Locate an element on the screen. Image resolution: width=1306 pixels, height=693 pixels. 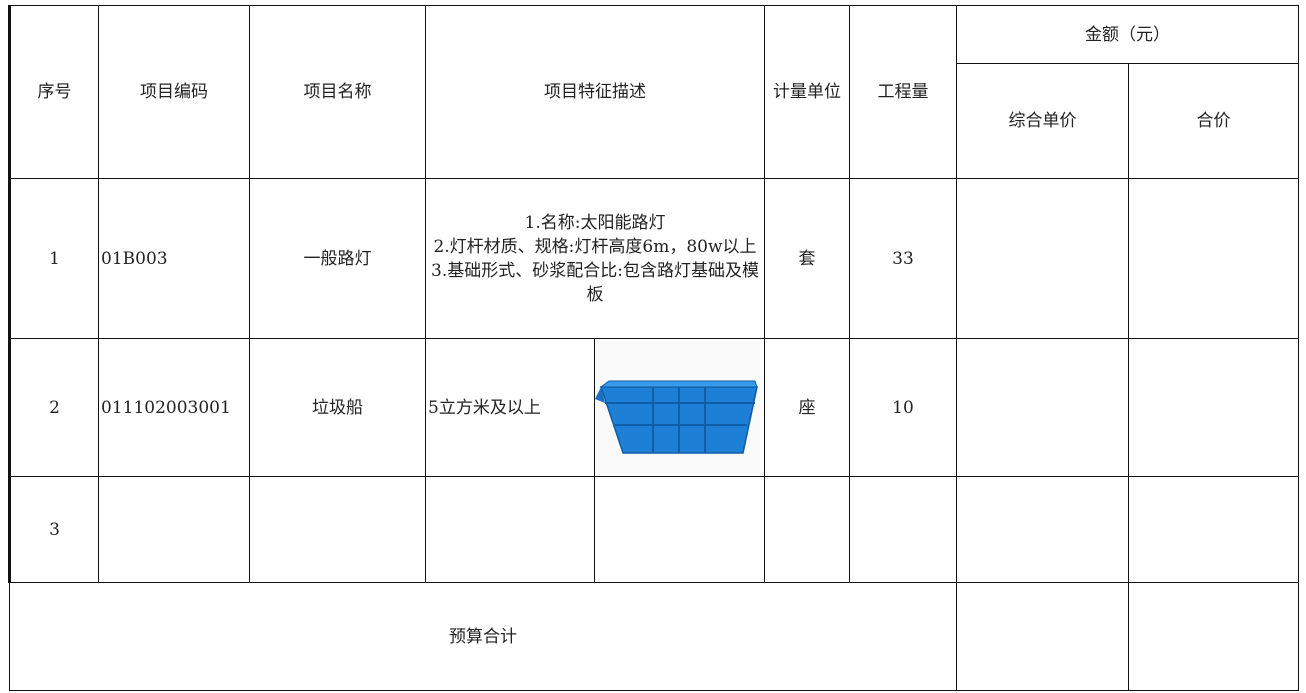
total-label: 预算合计 is located at coordinates (483, 636).